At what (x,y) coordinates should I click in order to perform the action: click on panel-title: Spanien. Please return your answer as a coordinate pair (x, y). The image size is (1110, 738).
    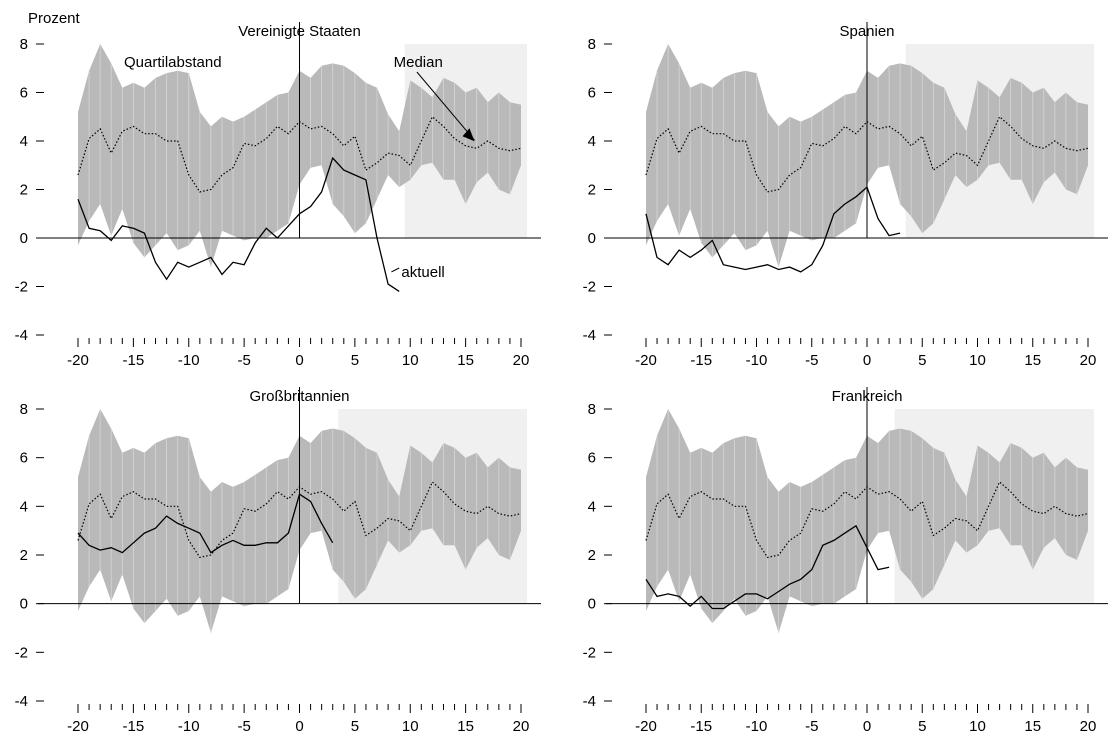
    Looking at the image, I should click on (866, 31).